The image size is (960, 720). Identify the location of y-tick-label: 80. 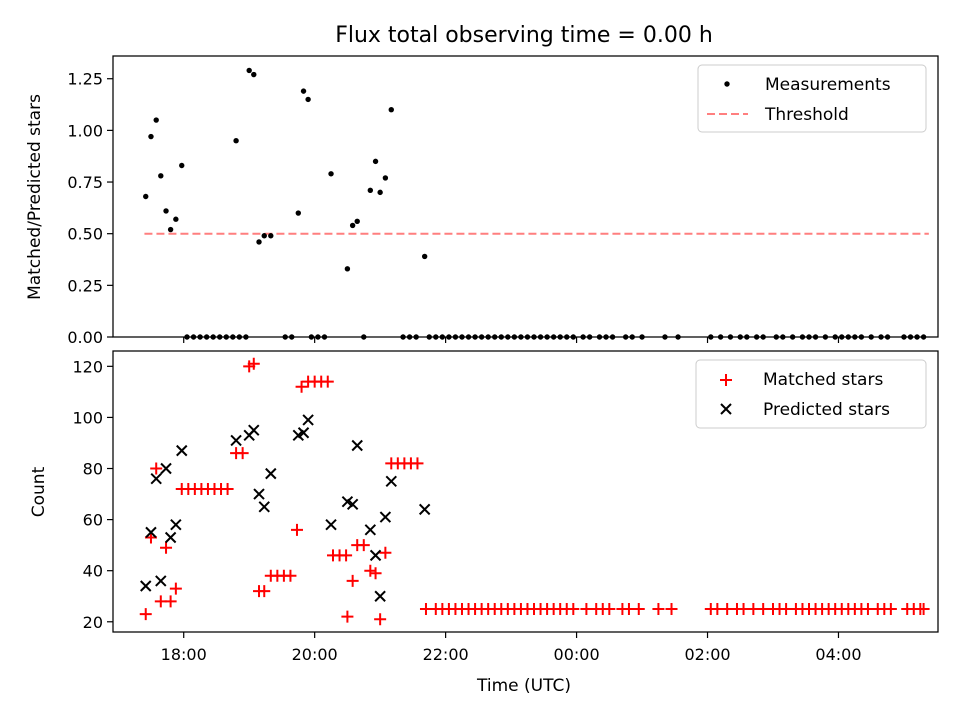
(93, 469).